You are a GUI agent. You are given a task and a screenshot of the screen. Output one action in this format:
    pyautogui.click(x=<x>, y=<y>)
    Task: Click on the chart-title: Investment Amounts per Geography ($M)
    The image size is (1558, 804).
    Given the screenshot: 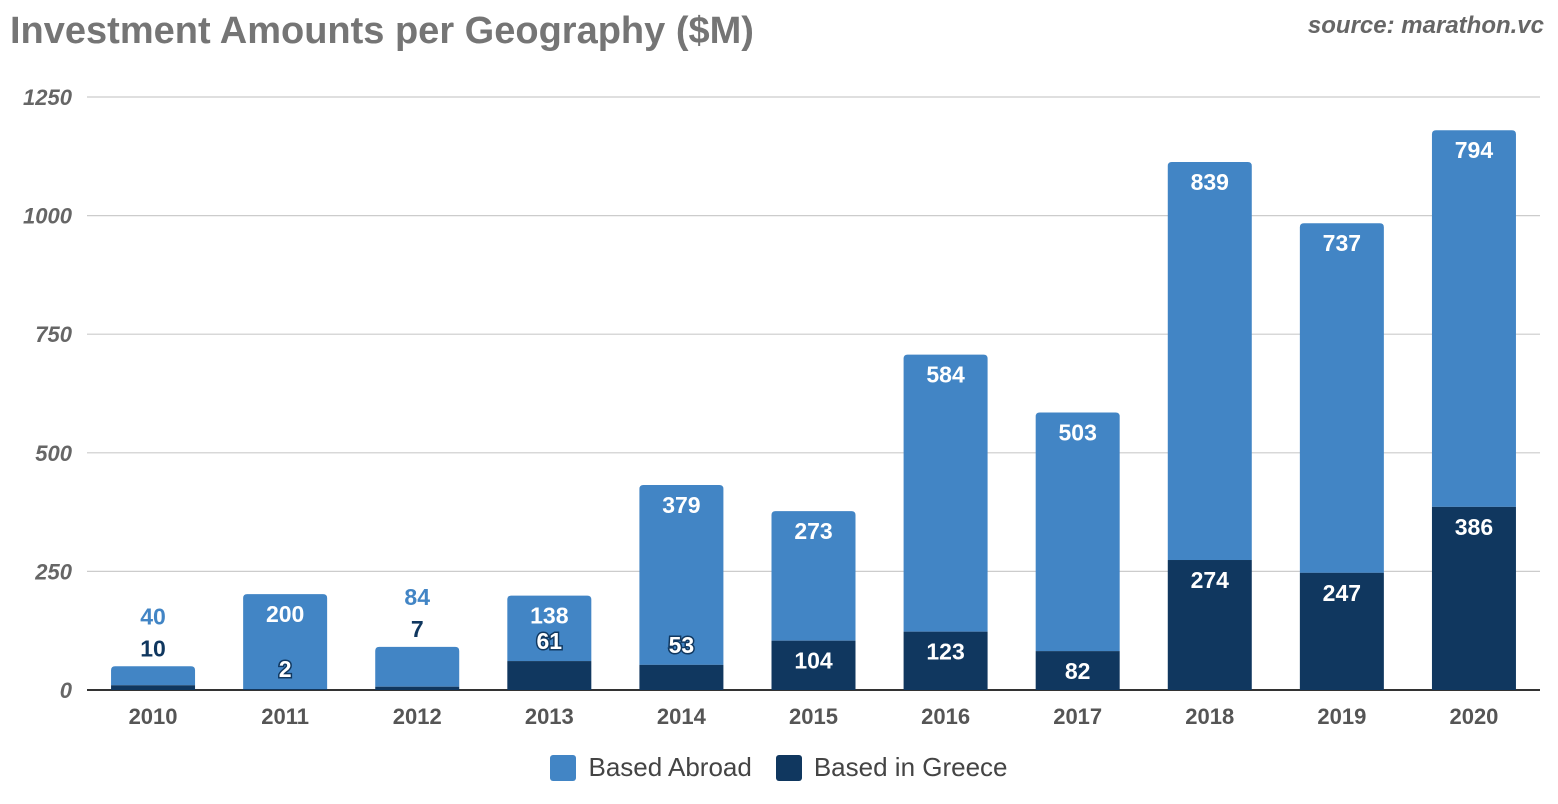 What is the action you would take?
    pyautogui.click(x=382, y=31)
    